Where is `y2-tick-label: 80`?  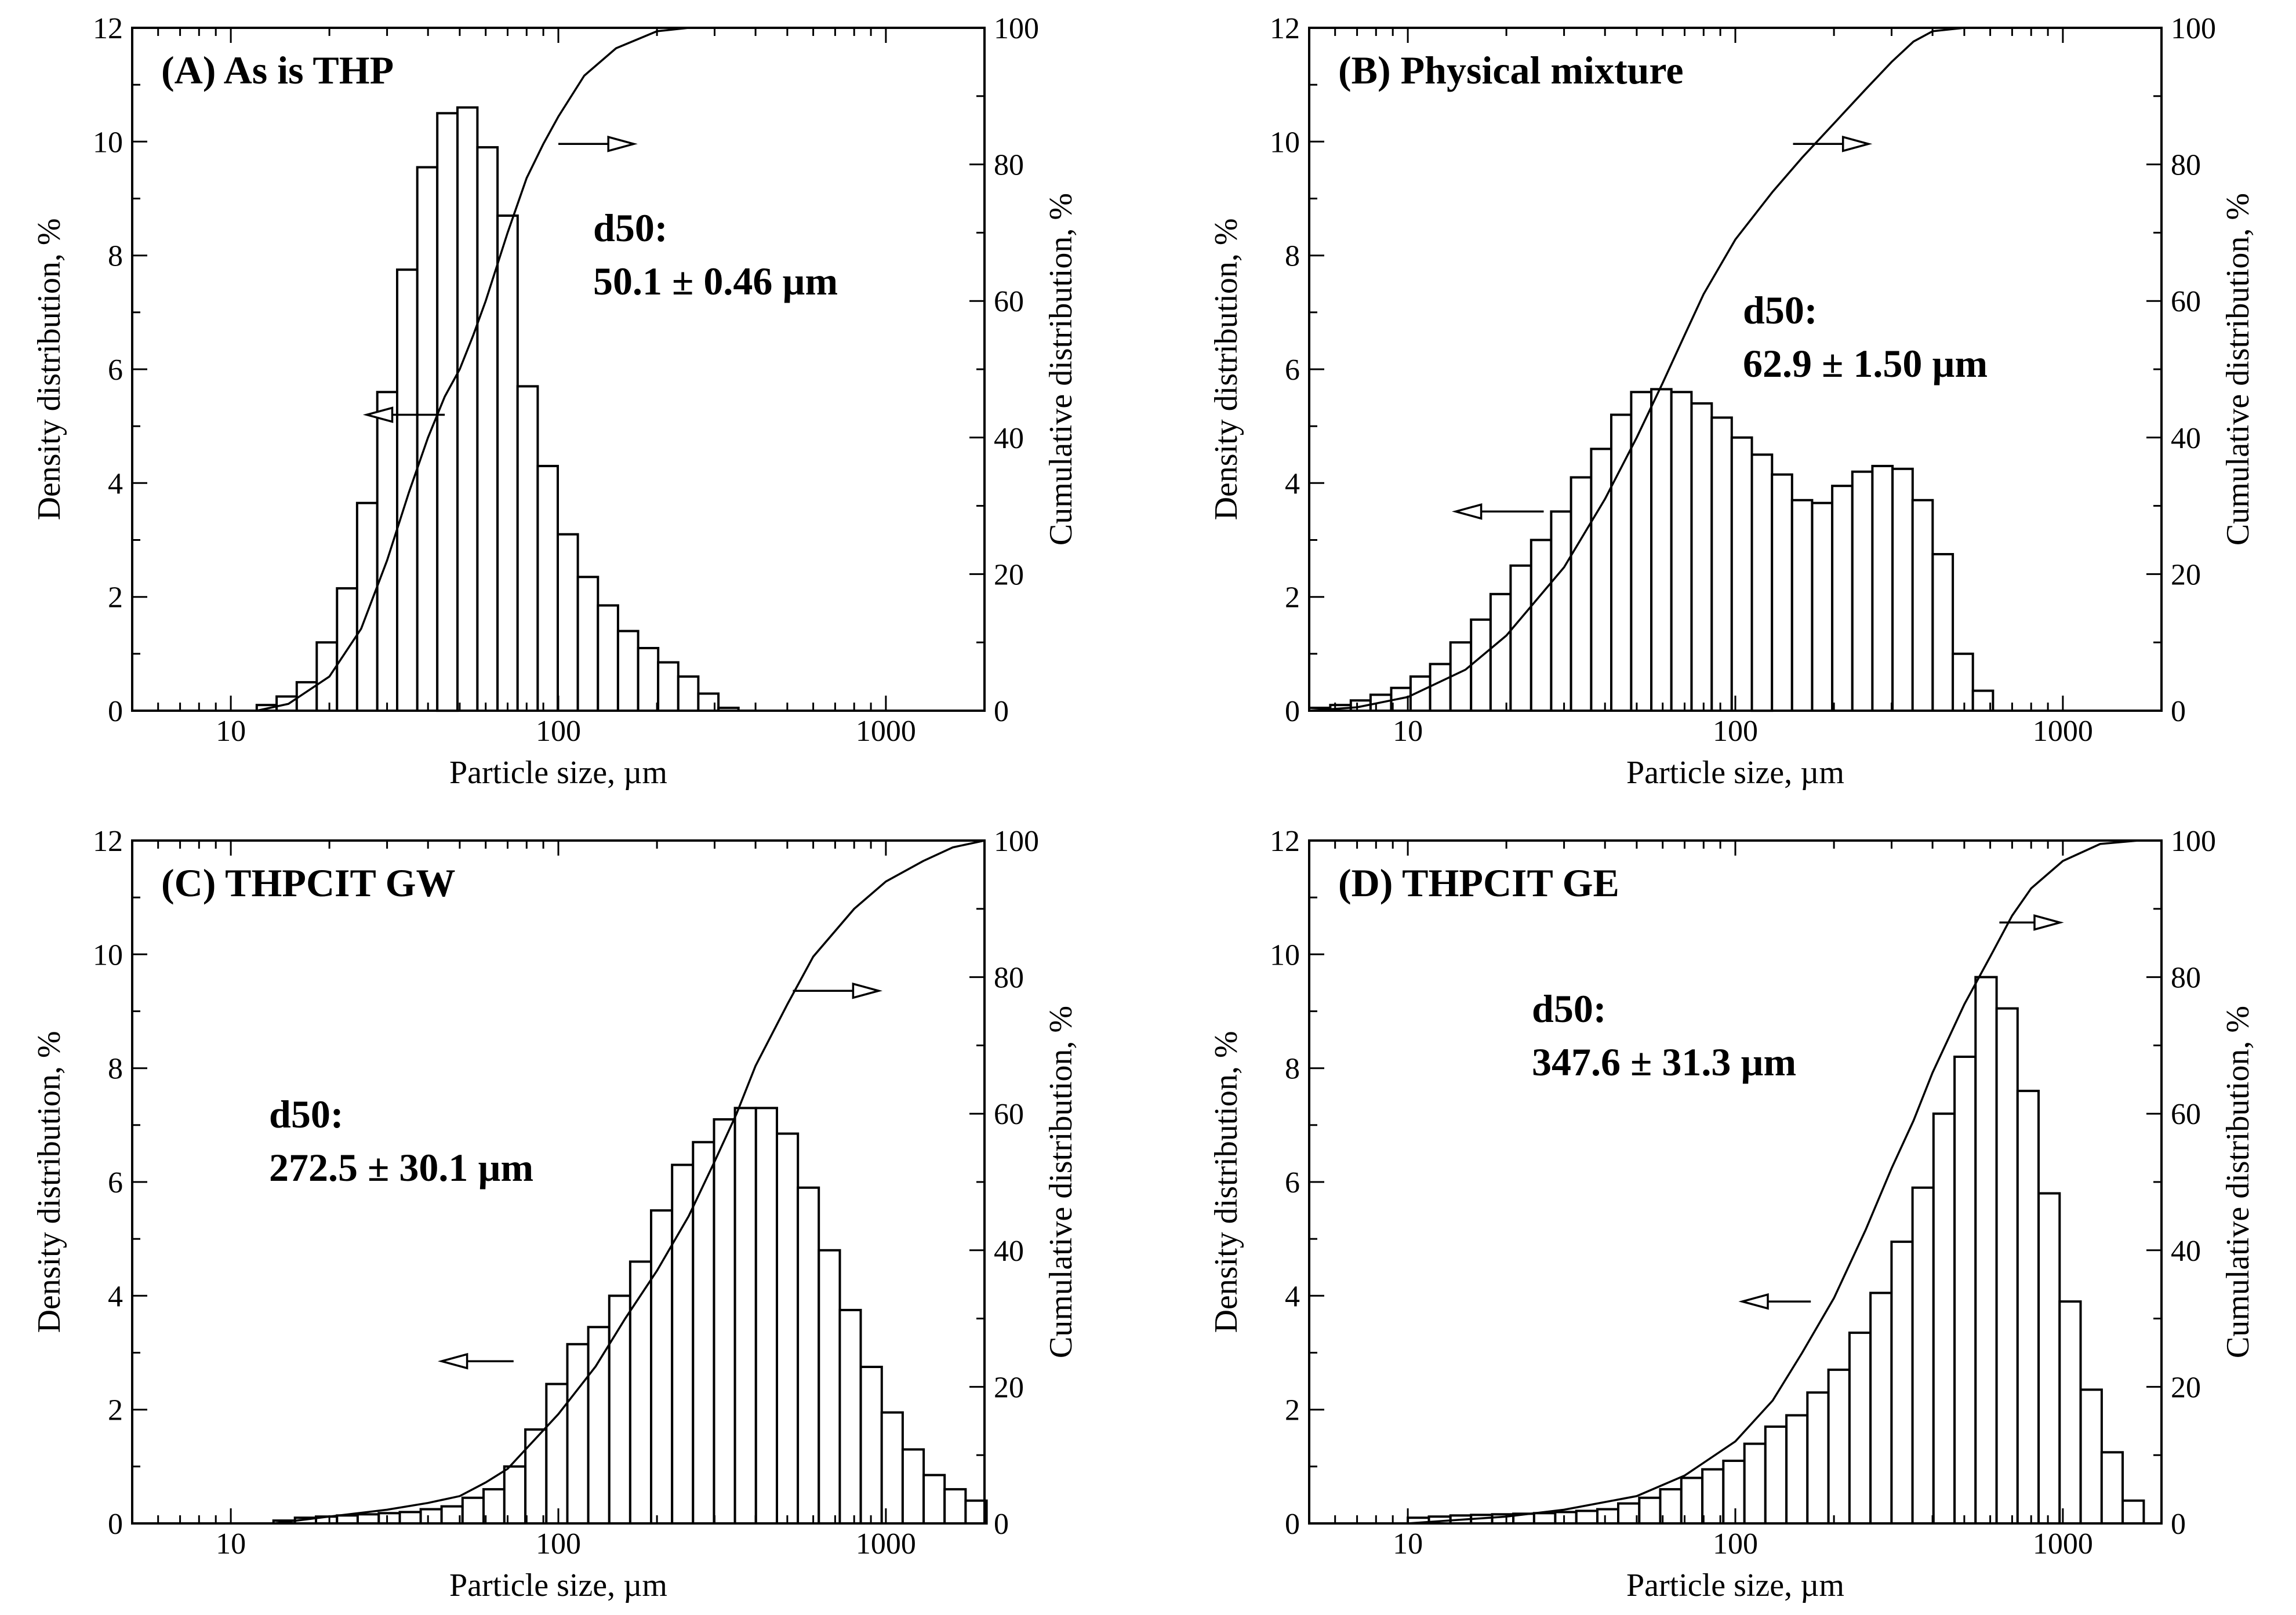
y2-tick-label: 80 is located at coordinates (2186, 165).